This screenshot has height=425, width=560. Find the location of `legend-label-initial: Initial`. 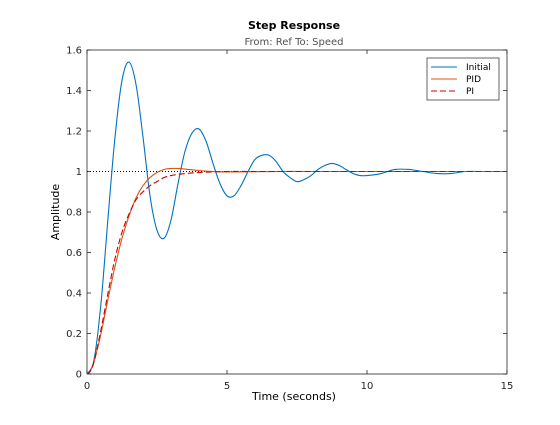

legend-label-initial: Initial is located at coordinates (478, 68).